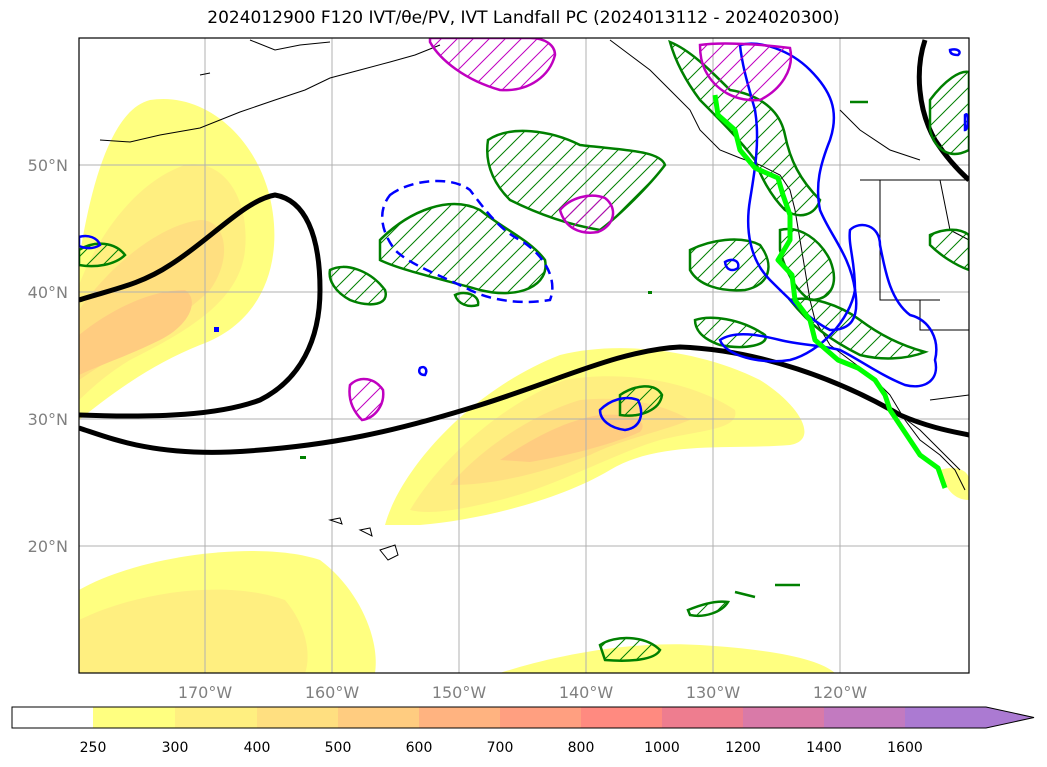  What do you see at coordinates (743, 748) in the screenshot?
I see `colorbar-tick: 1200` at bounding box center [743, 748].